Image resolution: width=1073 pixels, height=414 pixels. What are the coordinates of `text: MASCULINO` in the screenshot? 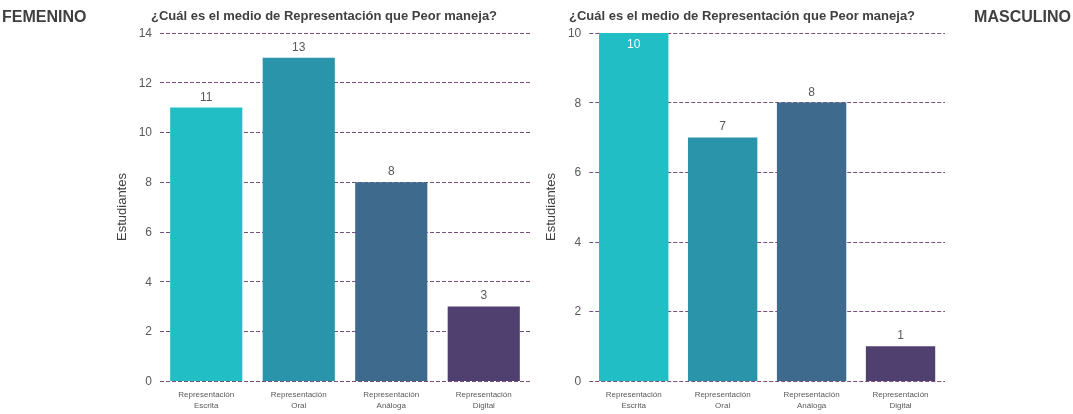 It's located at (1023, 16).